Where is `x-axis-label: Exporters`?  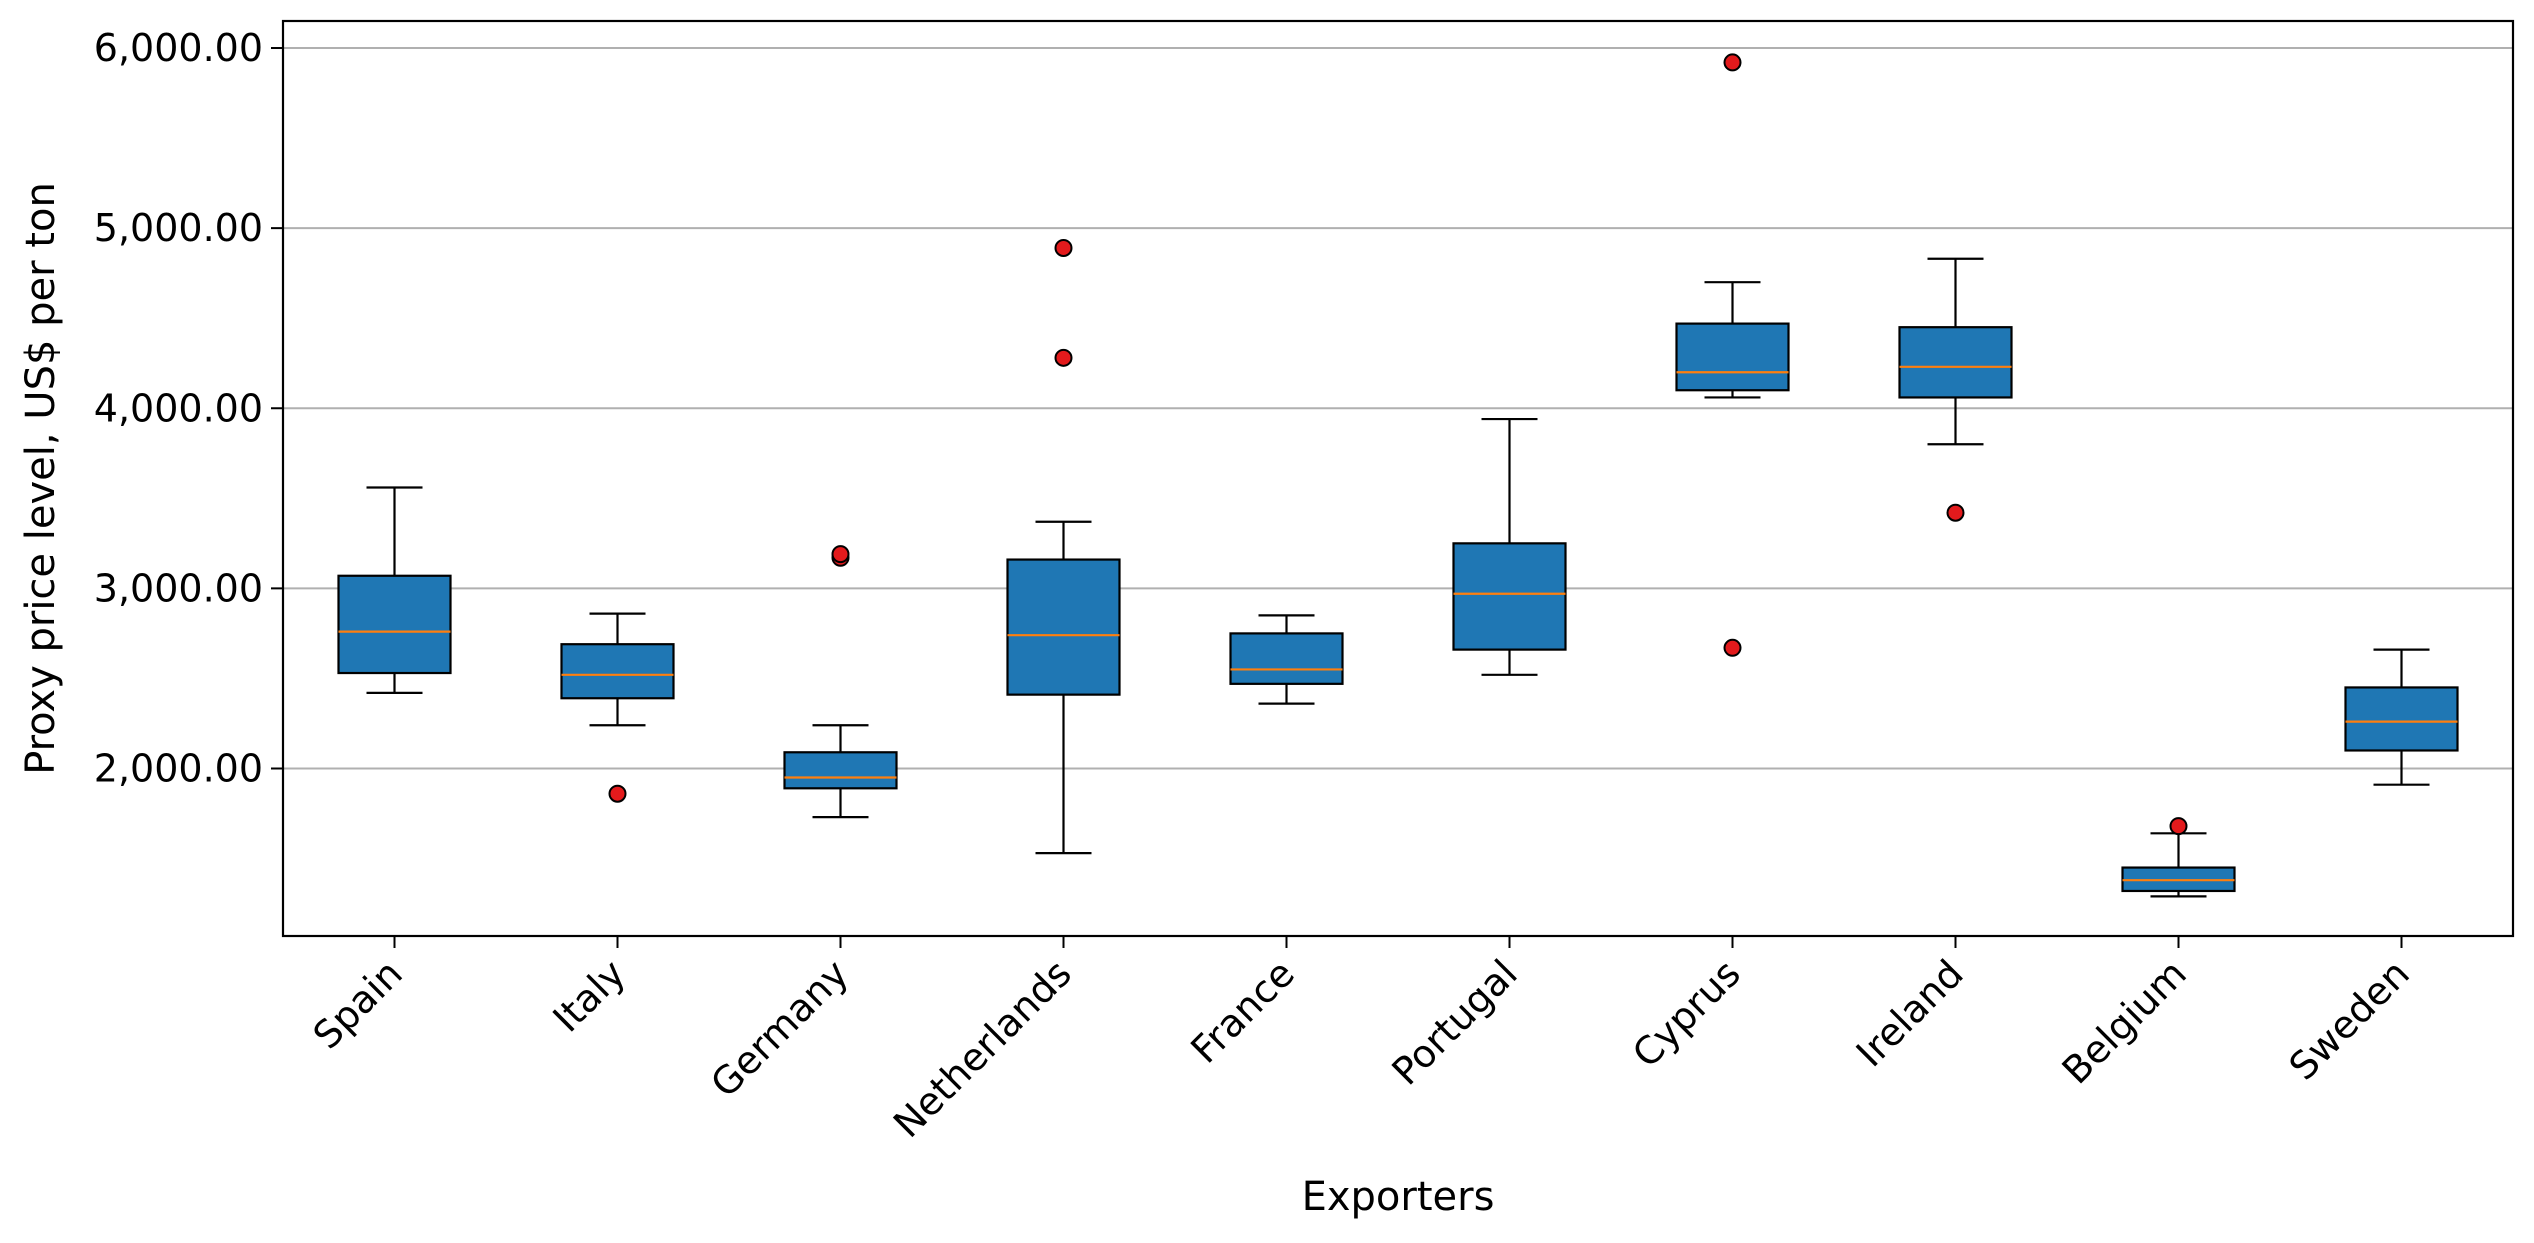 x-axis-label: Exporters is located at coordinates (1398, 1197).